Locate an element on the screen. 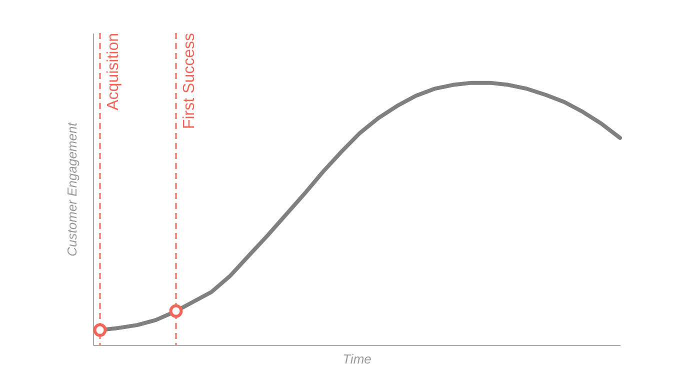 This screenshot has height=388, width=690. annotation: First Success is located at coordinates (189, 81).